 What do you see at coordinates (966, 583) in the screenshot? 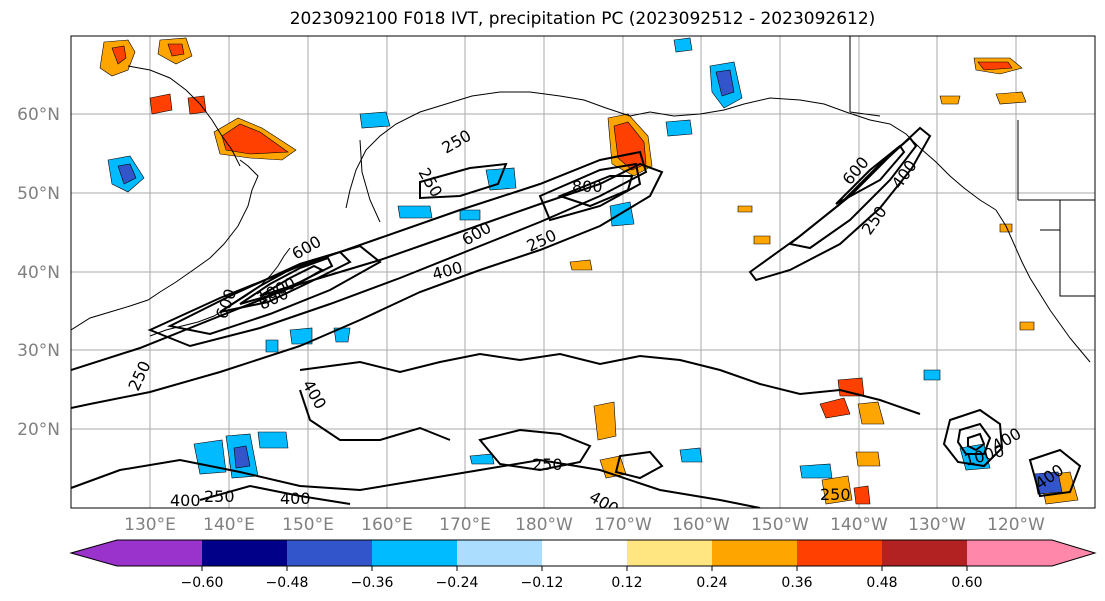
I see `colorbar-tick-label: 0.60` at bounding box center [966, 583].